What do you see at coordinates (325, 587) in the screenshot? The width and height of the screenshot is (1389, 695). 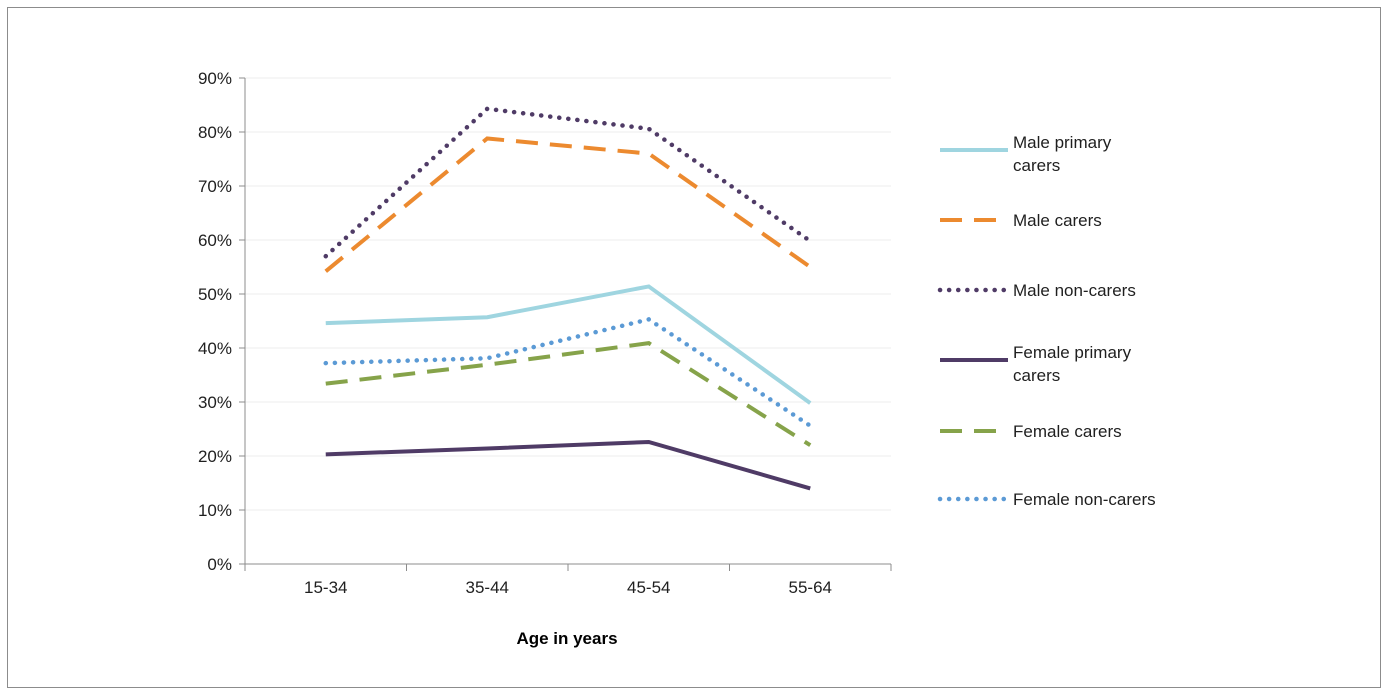 I see `x-tick-label: 15-34` at bounding box center [325, 587].